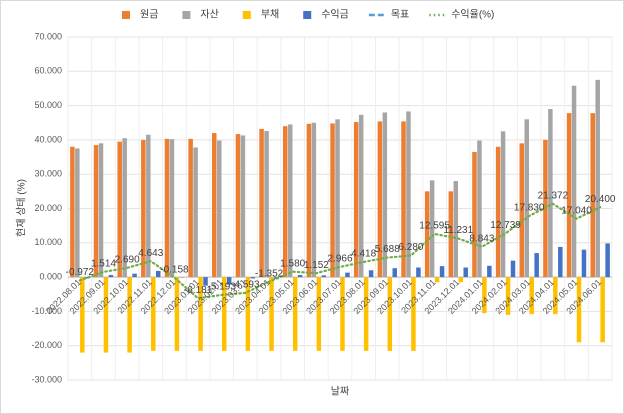  What do you see at coordinates (48, 105) in the screenshot?
I see `y-tick-label: 50.000` at bounding box center [48, 105].